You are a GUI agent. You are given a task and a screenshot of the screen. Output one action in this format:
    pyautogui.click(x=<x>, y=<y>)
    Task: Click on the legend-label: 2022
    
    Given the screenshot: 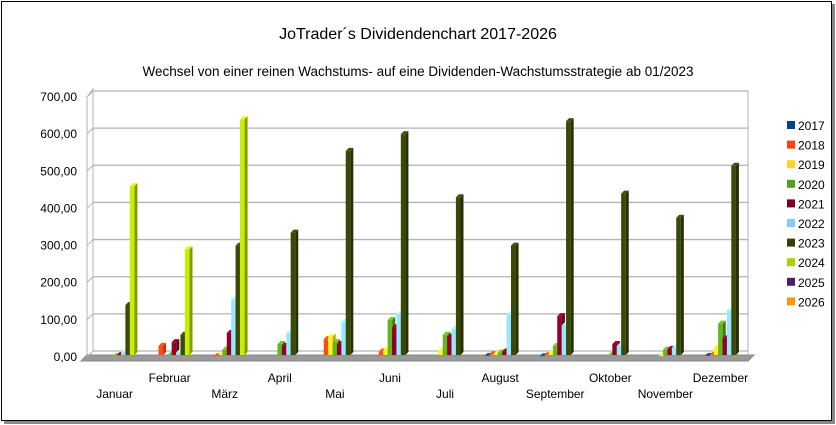 What is the action you would take?
    pyautogui.click(x=811, y=224)
    